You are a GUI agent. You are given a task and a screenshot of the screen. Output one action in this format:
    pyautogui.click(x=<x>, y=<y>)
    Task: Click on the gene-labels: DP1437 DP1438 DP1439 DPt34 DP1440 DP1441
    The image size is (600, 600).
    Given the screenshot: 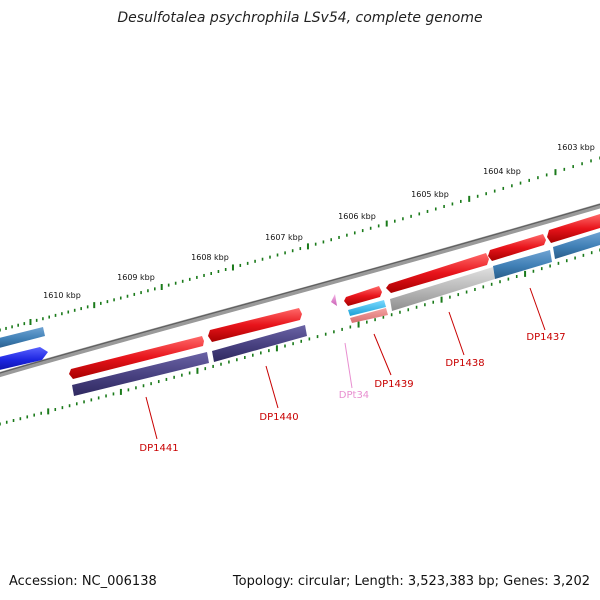 What is the action you would take?
    pyautogui.click(x=352, y=393)
    